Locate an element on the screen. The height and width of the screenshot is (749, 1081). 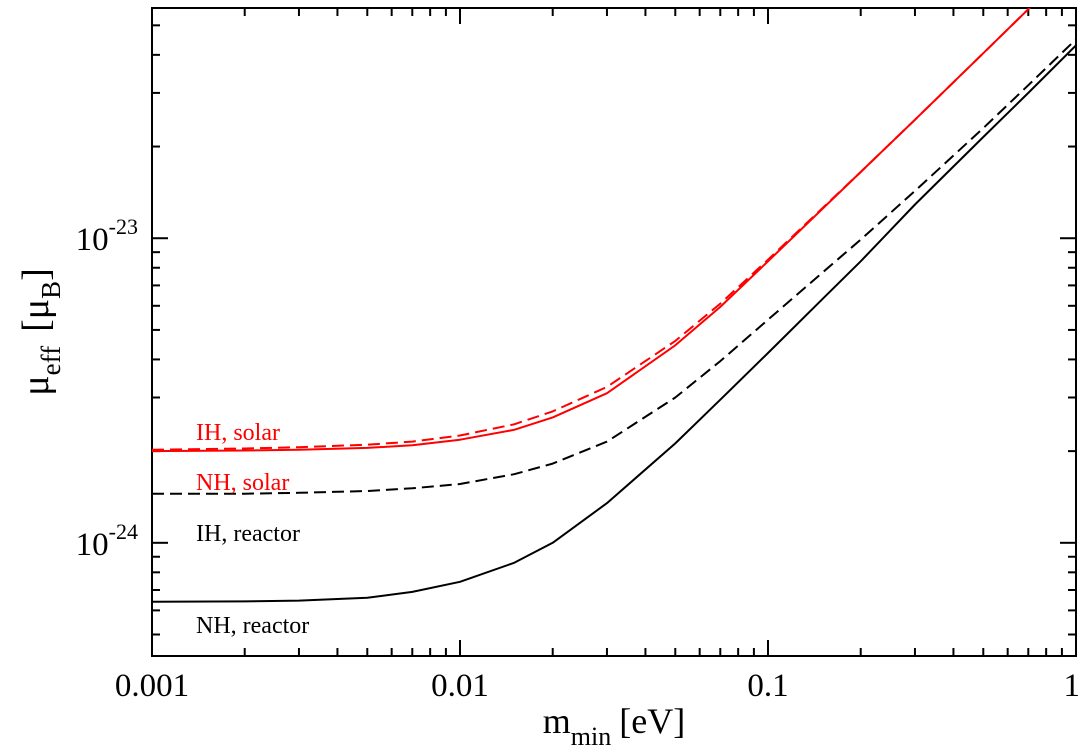
series-label-ih-reactor: IH, reactor is located at coordinates (248, 534).